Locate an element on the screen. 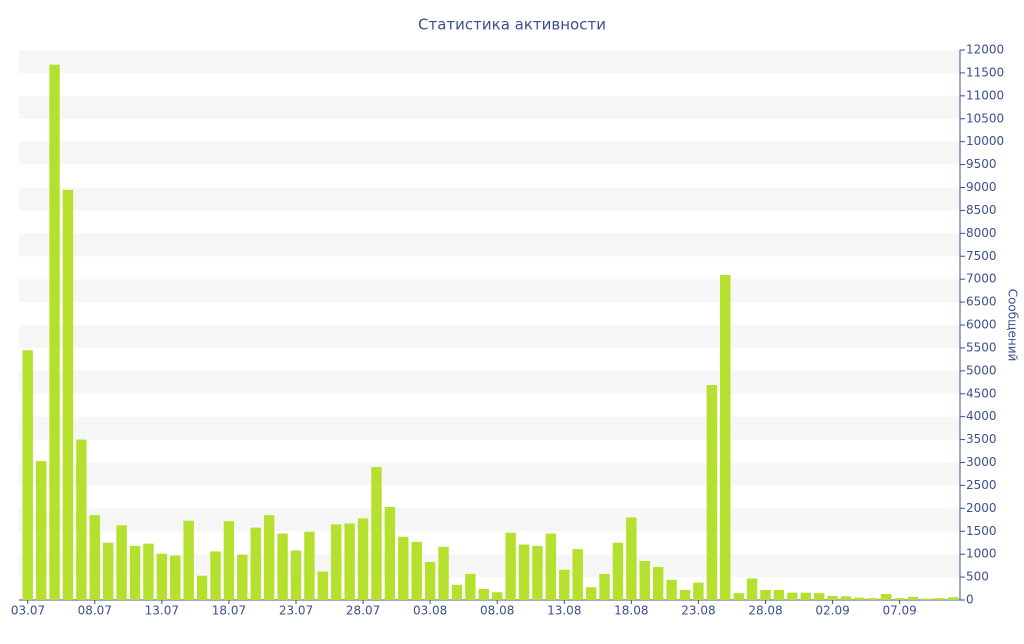 This screenshot has width=1024, height=644. y-tick-label: 9500 is located at coordinates (981, 164).